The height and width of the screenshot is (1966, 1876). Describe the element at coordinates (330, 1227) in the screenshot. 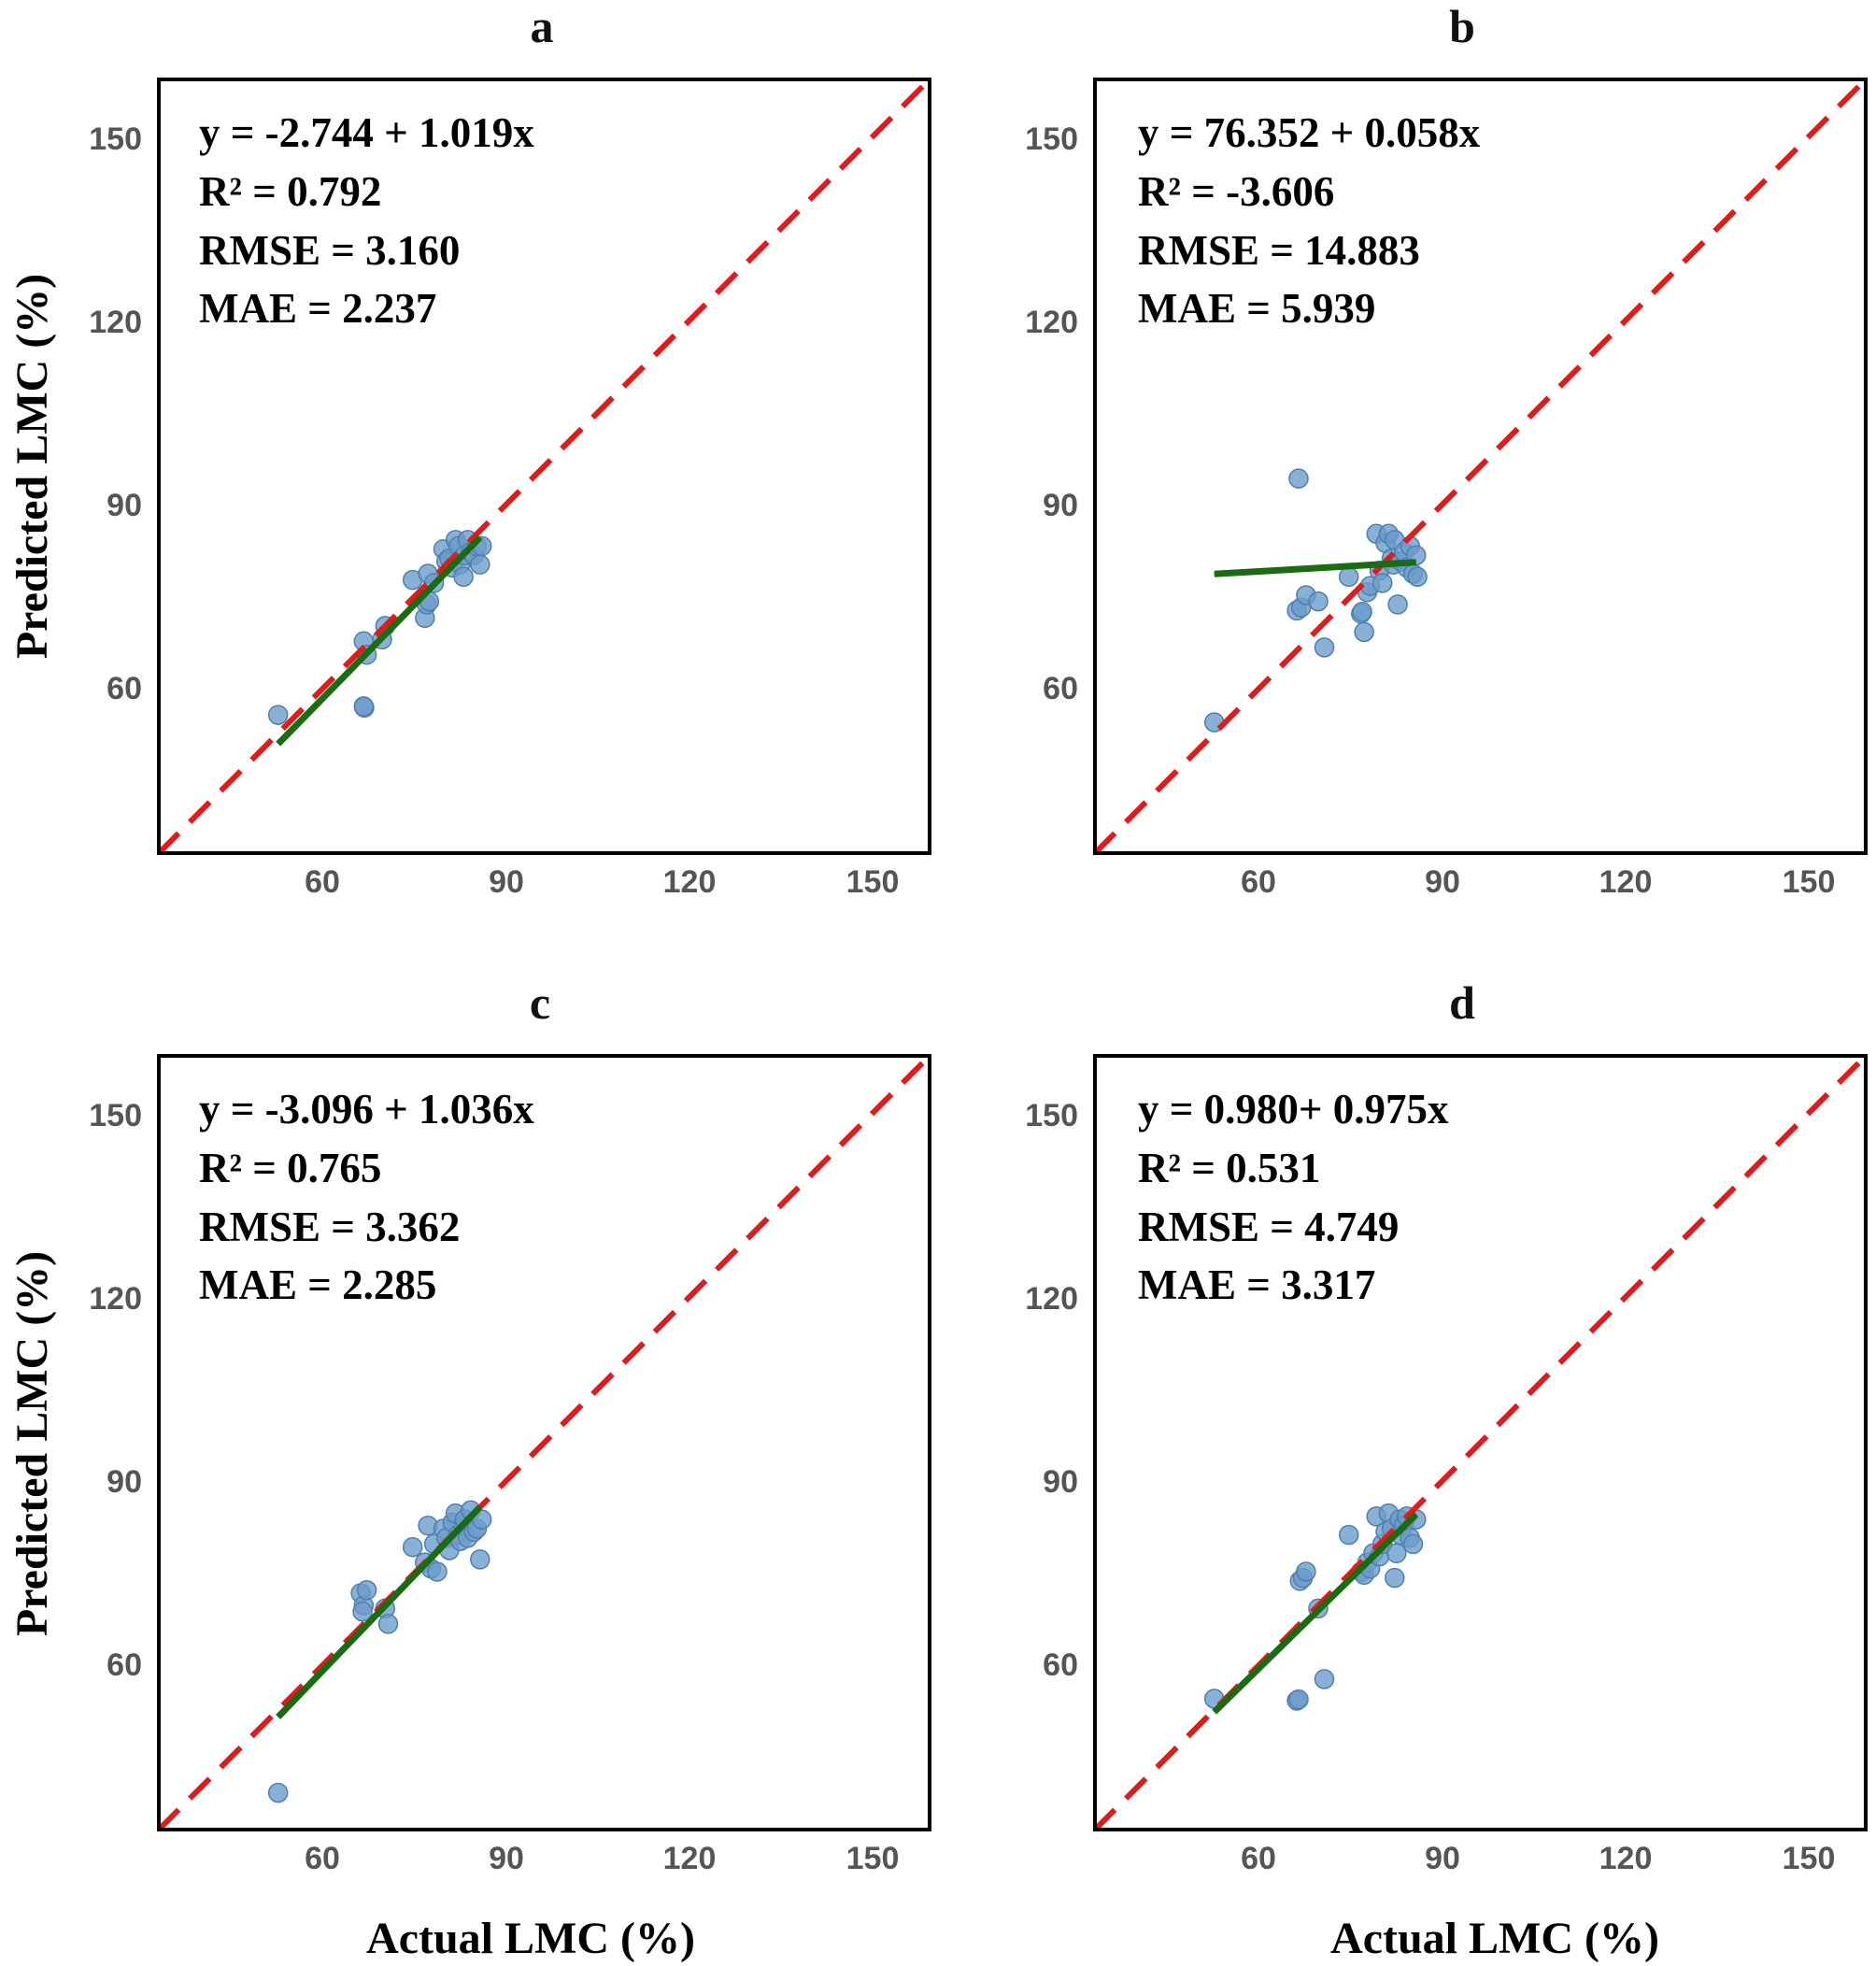

I see `panel-c-rmse: RMSE = 3.362` at that location.